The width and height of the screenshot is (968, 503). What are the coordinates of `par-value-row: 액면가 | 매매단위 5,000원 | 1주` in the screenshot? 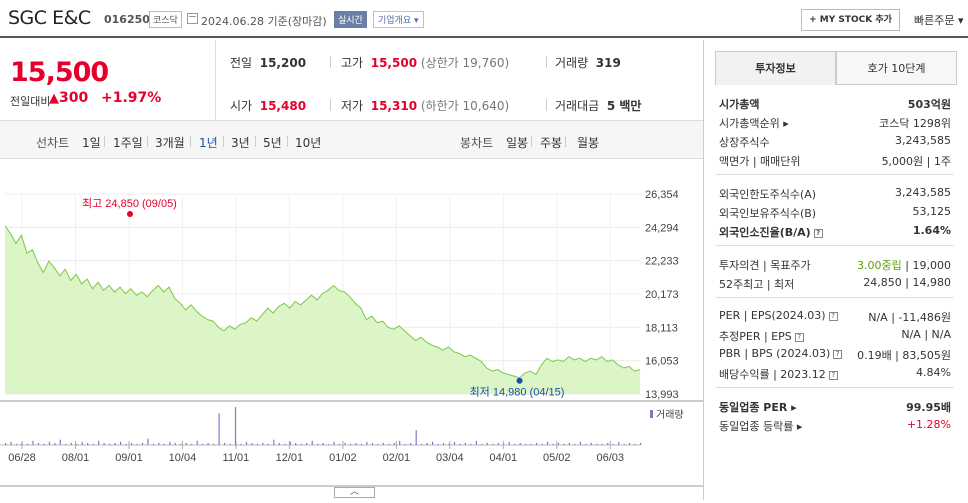 It's located at (835, 161).